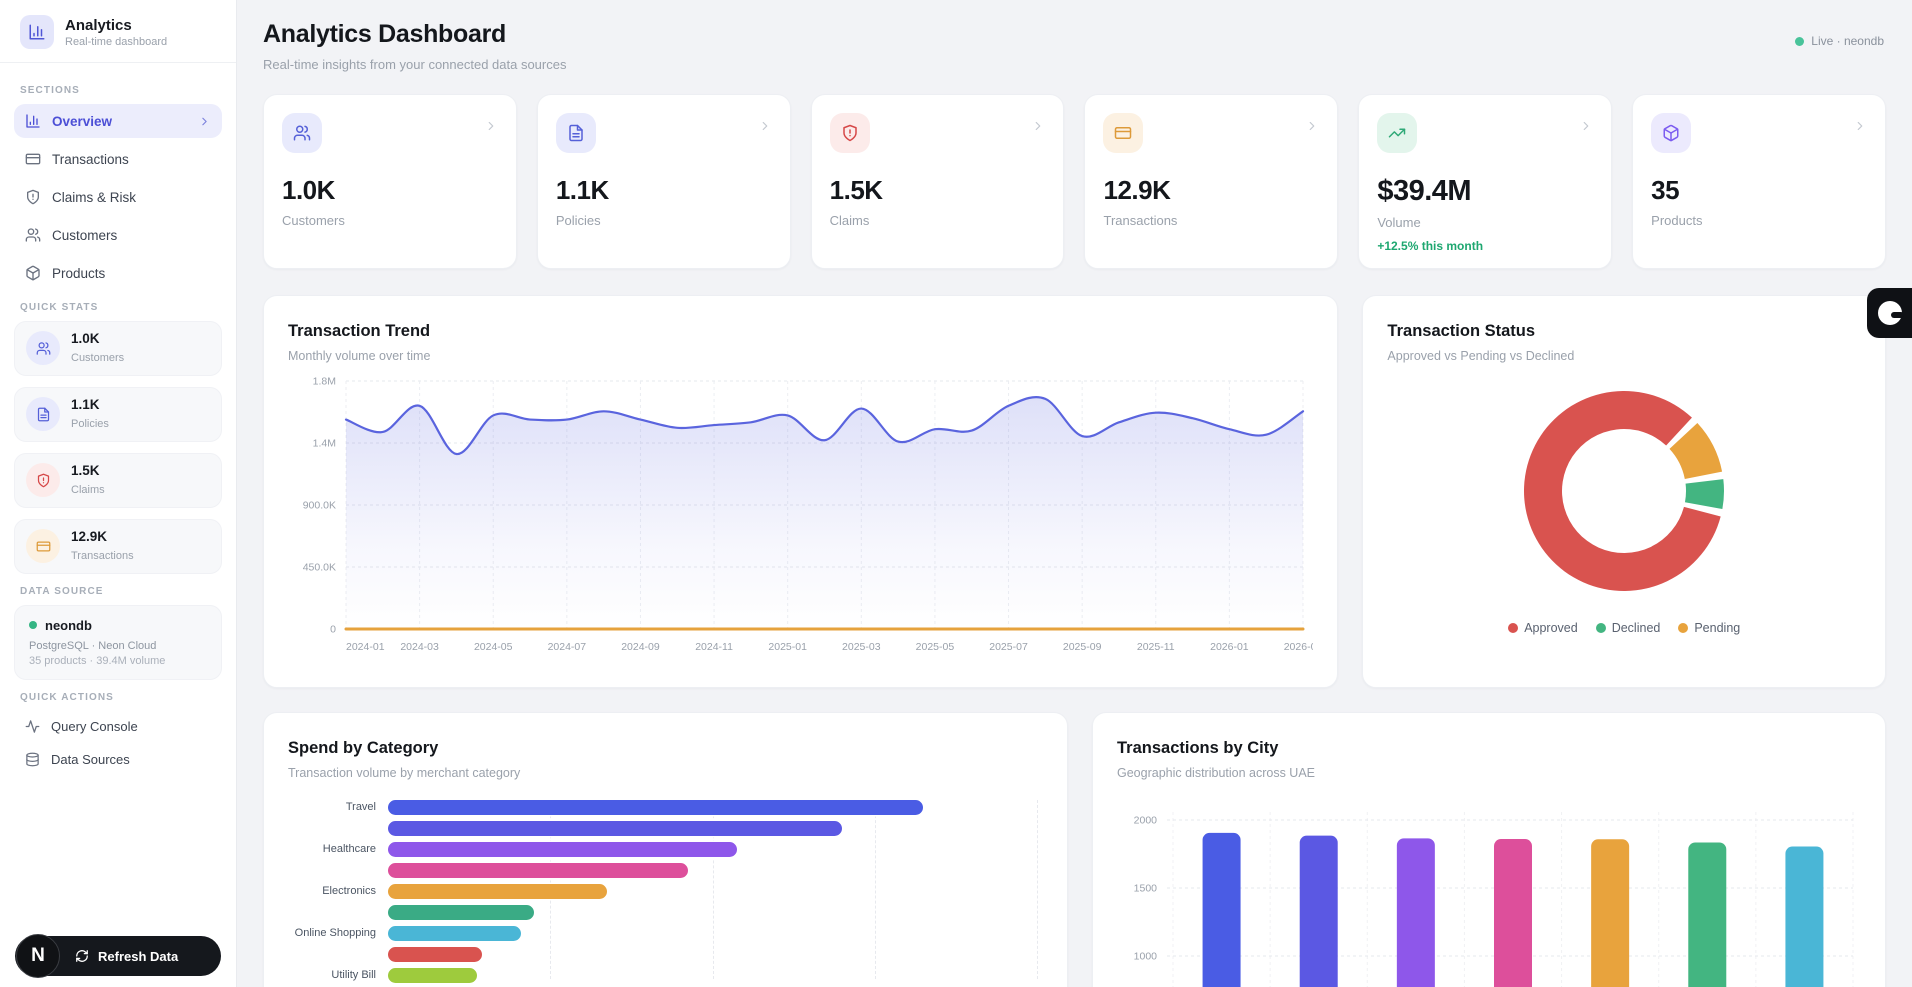  What do you see at coordinates (94, 197) in the screenshot?
I see `sidebar-item-label: Claims & Risk` at bounding box center [94, 197].